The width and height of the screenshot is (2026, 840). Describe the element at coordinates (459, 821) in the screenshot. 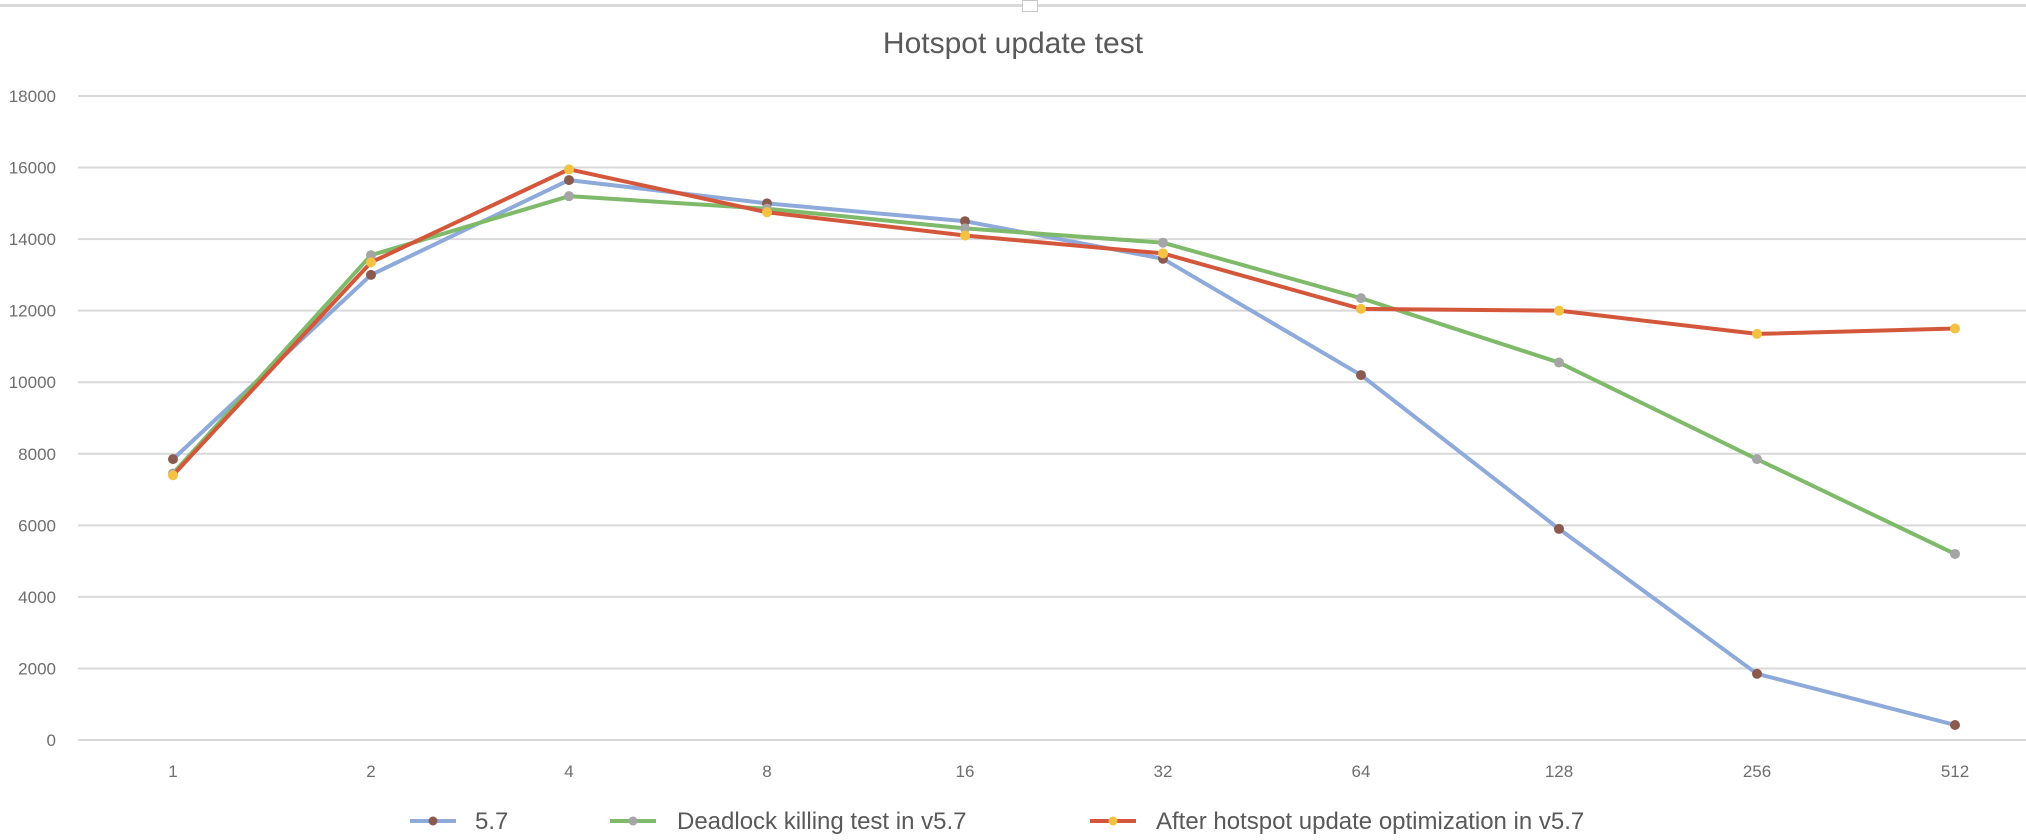

I see `legend-item: 5.7` at that location.